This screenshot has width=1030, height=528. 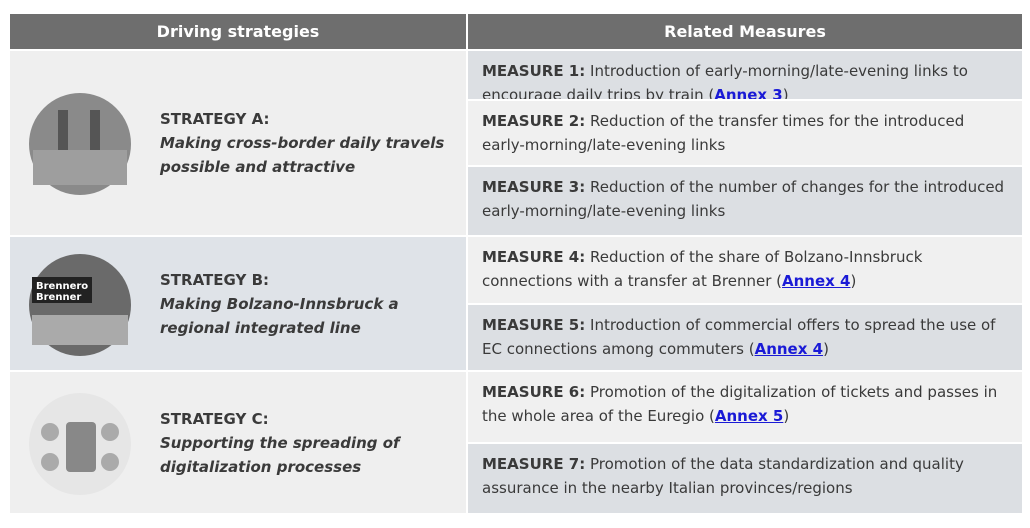 What do you see at coordinates (534, 121) in the screenshot?
I see `measure-label: MEASURE 2:` at bounding box center [534, 121].